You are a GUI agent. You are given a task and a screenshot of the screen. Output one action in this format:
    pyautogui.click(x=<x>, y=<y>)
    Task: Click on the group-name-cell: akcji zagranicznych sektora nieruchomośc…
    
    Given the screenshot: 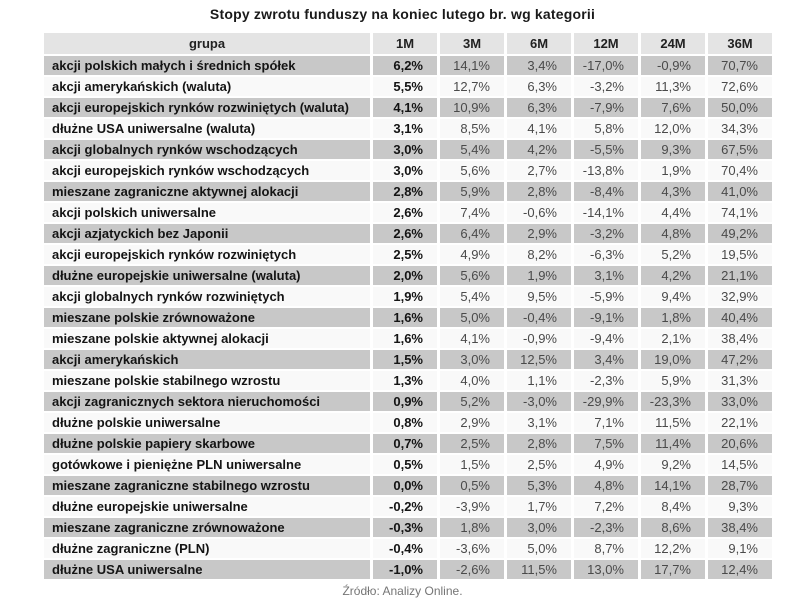 What is the action you would take?
    pyautogui.click(x=207, y=401)
    